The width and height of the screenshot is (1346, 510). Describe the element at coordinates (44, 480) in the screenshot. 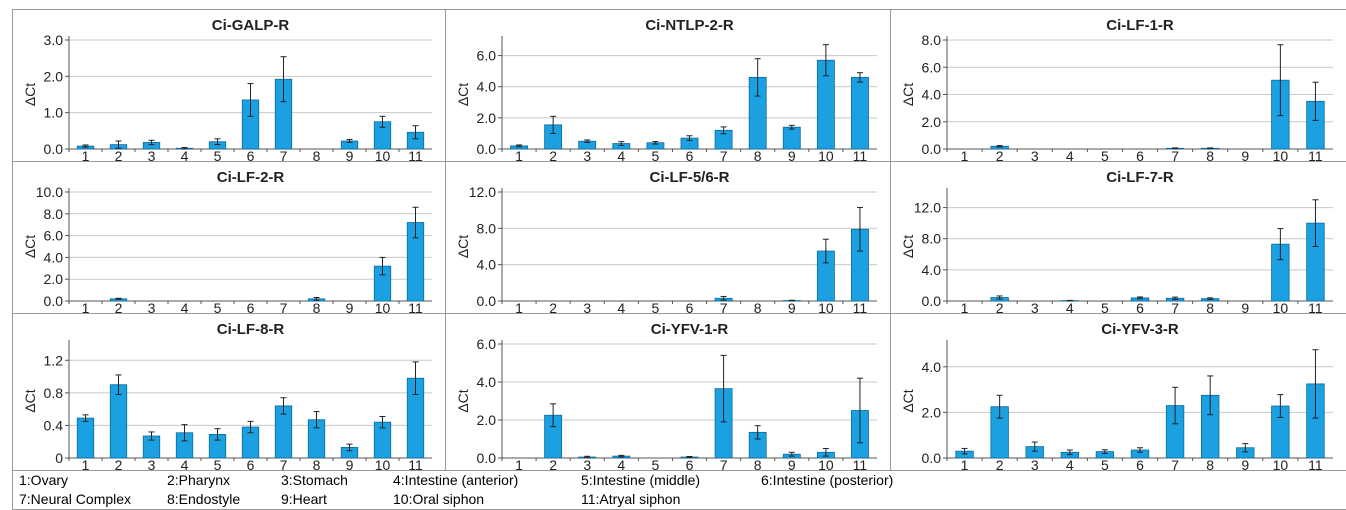

I see `legend-item: 1:Ovary` at that location.